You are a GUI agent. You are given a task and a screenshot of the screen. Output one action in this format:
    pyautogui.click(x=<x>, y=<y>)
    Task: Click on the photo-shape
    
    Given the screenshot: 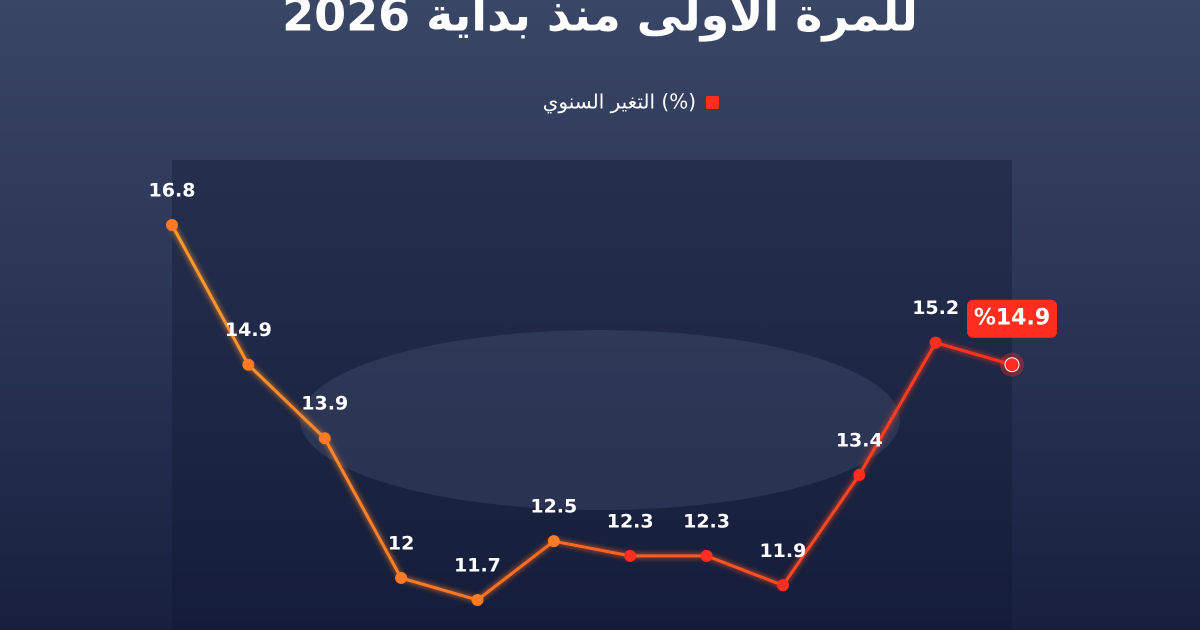 What is the action you would take?
    pyautogui.click(x=600, y=420)
    